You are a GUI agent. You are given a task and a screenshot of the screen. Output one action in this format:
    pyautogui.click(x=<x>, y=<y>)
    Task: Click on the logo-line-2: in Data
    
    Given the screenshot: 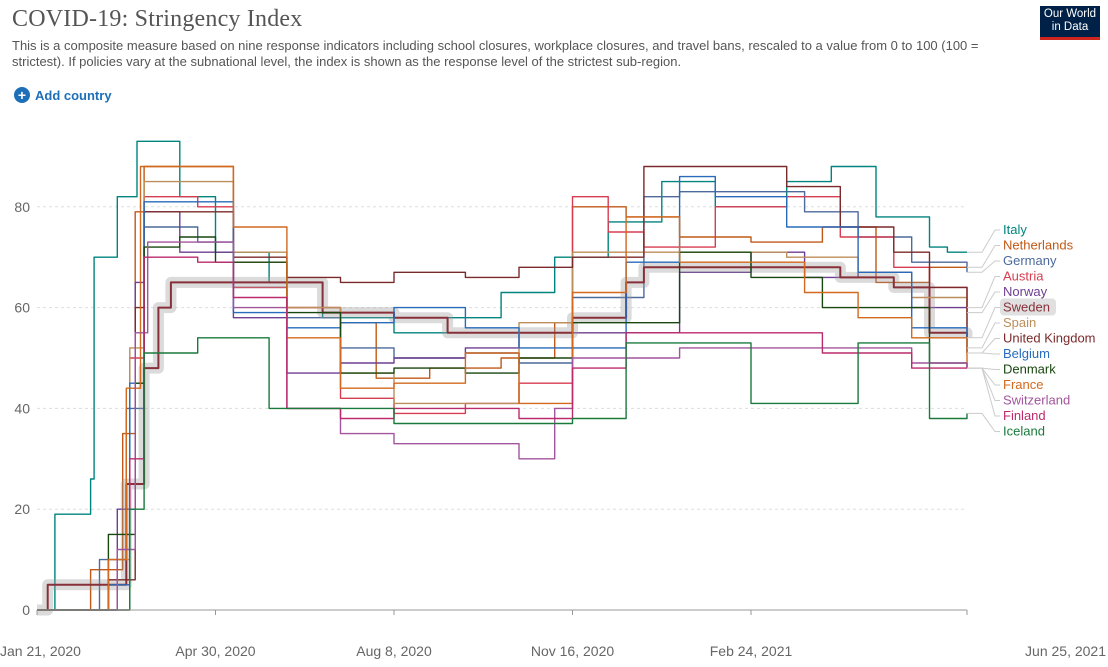 What is the action you would take?
    pyautogui.click(x=1070, y=27)
    